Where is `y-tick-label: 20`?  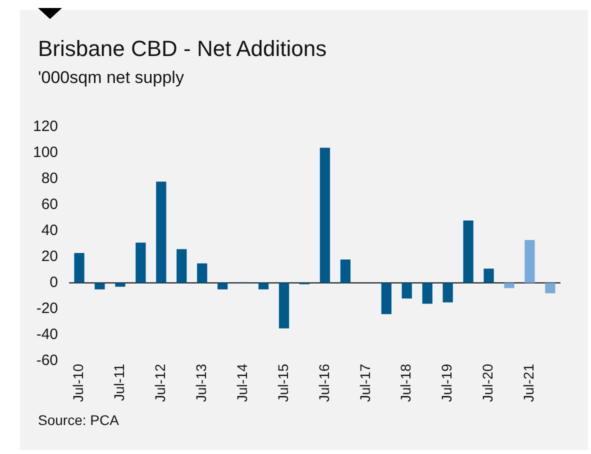 y-tick-label: 20 is located at coordinates (49, 257).